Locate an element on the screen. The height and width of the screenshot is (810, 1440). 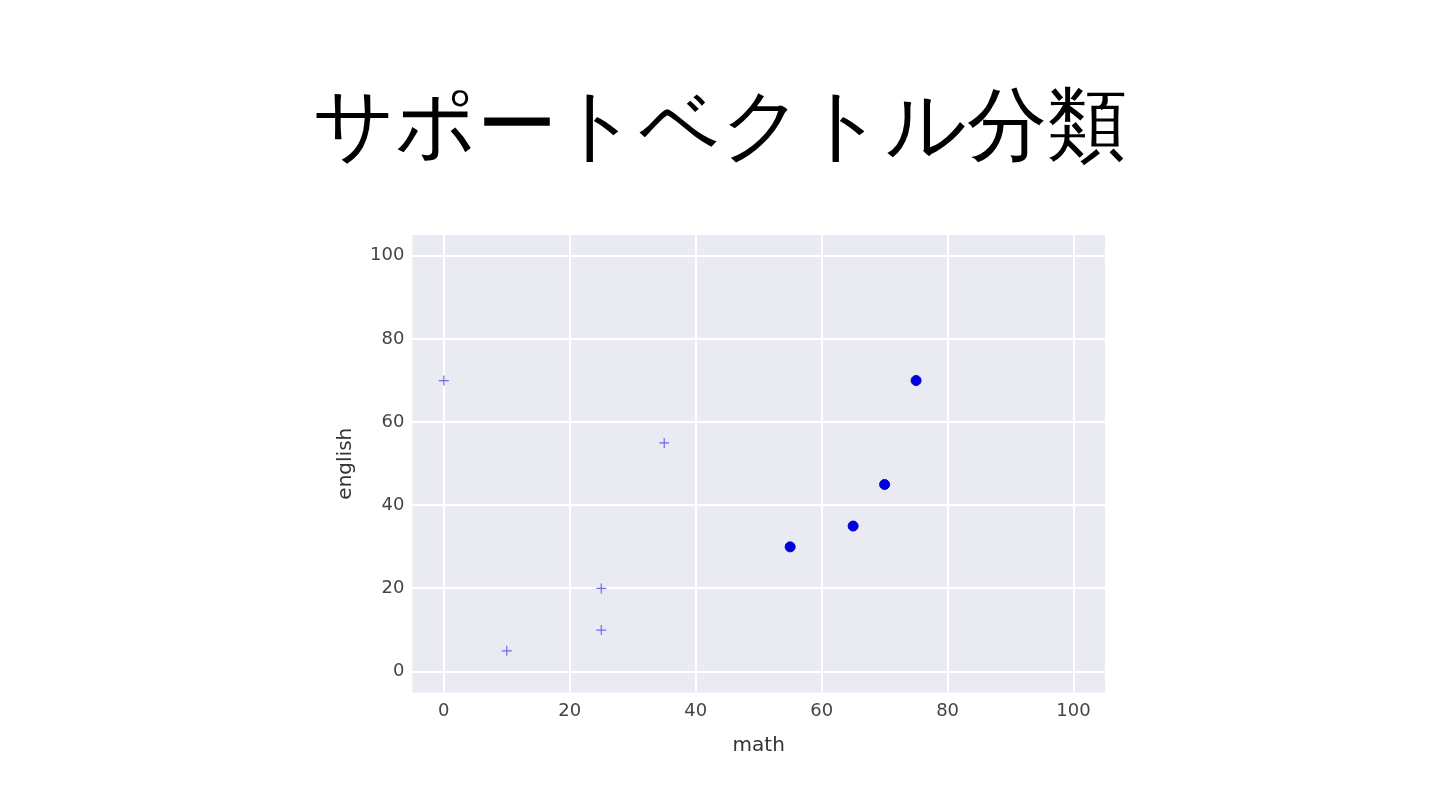
x-tick-label: 40 is located at coordinates (696, 709).